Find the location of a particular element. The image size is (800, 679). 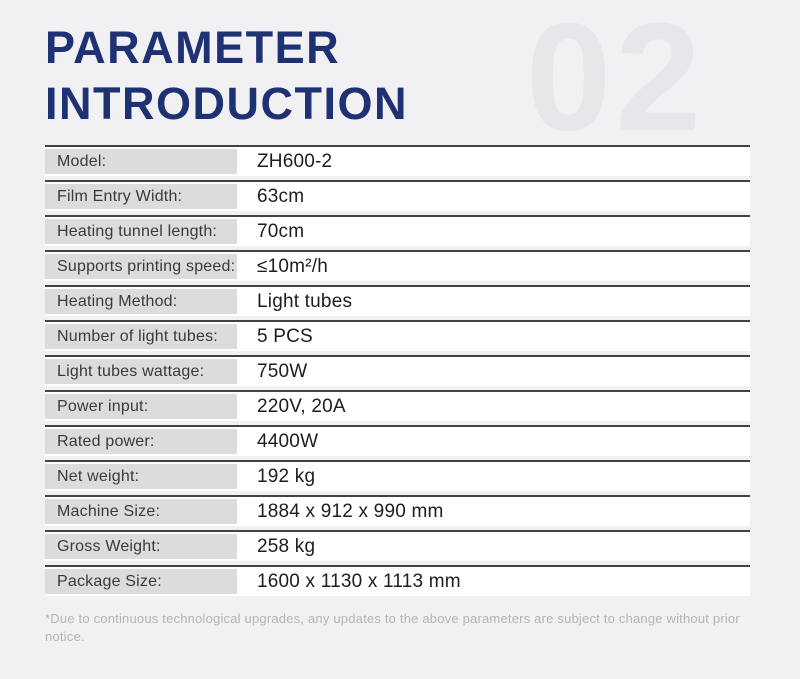

row-value: ZH600-2 is located at coordinates (295, 161).